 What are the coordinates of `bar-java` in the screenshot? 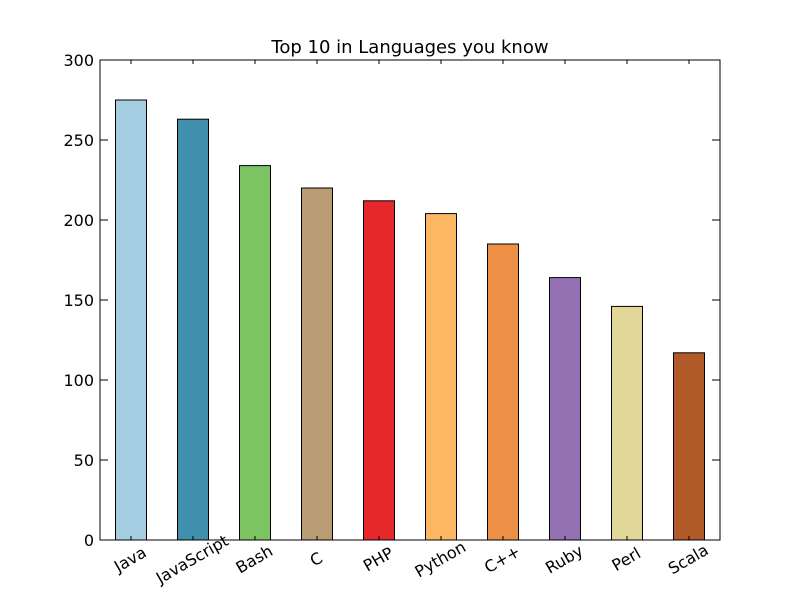 It's located at (131, 320).